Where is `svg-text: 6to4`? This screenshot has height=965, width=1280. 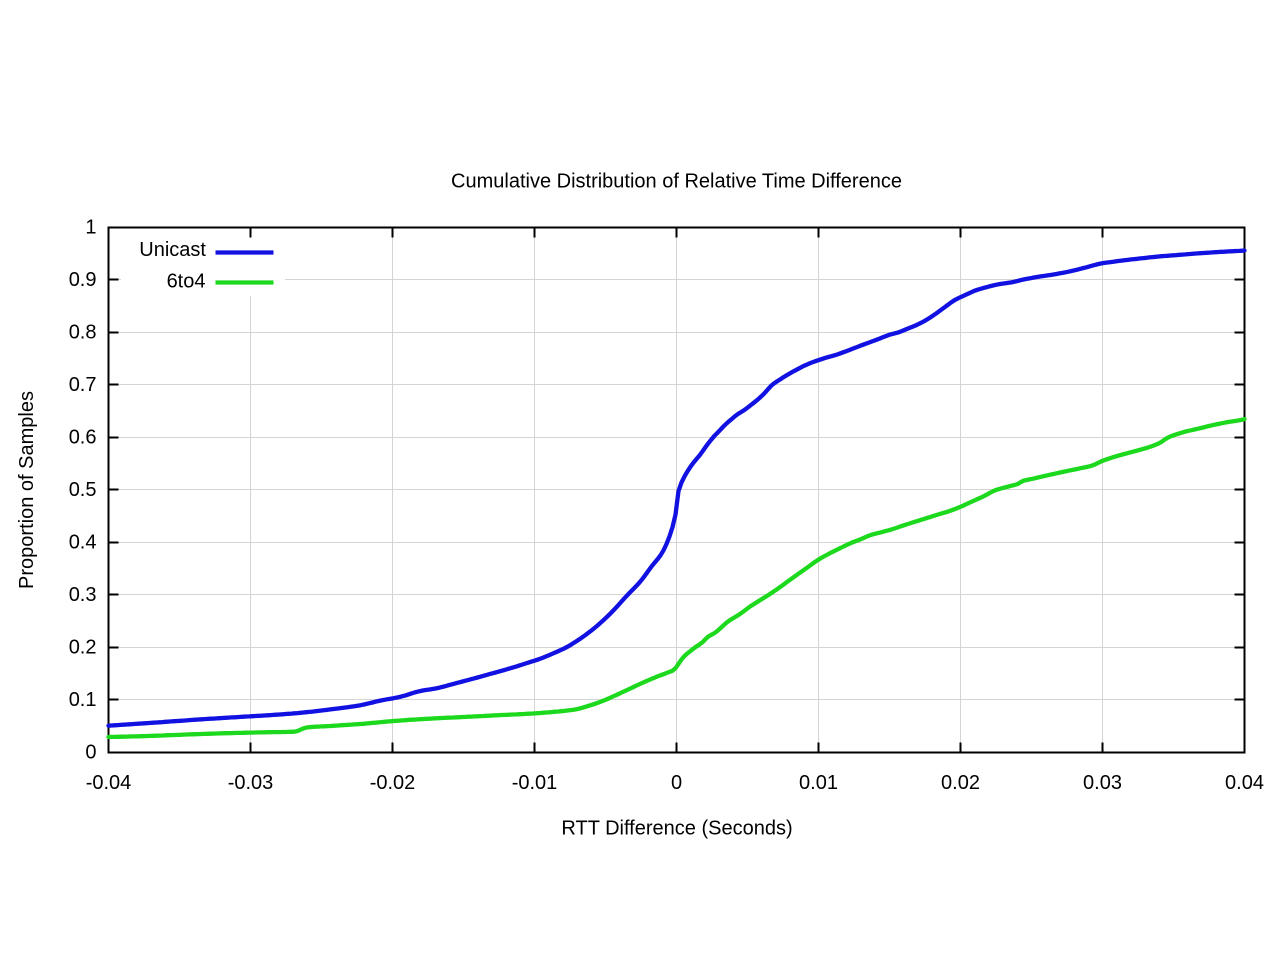 svg-text: 6to4 is located at coordinates (186, 282).